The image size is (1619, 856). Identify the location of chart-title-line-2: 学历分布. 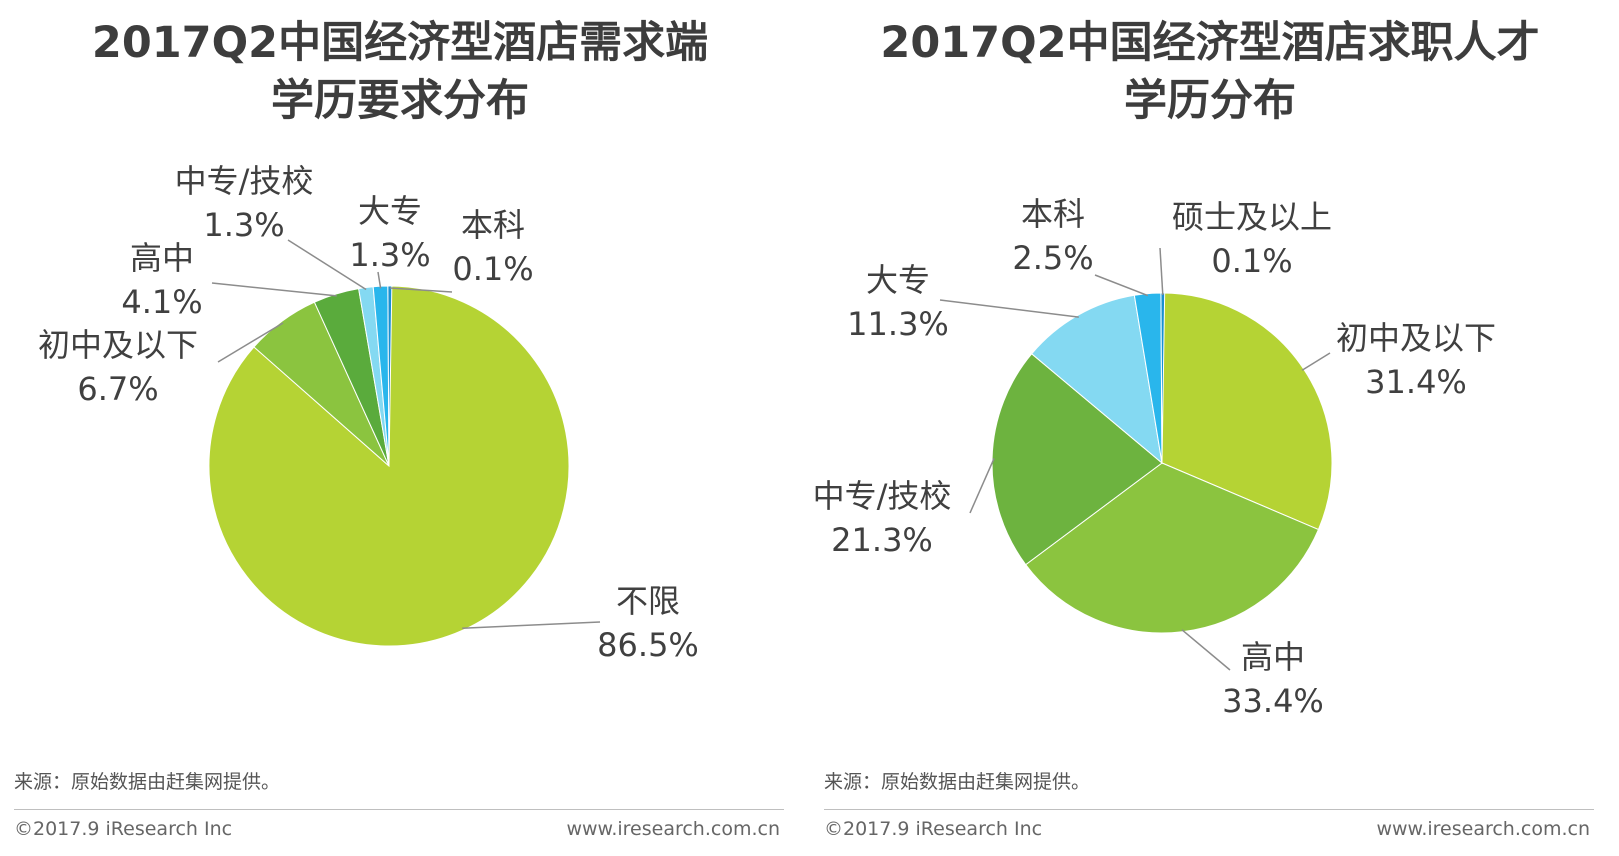
(1210, 101).